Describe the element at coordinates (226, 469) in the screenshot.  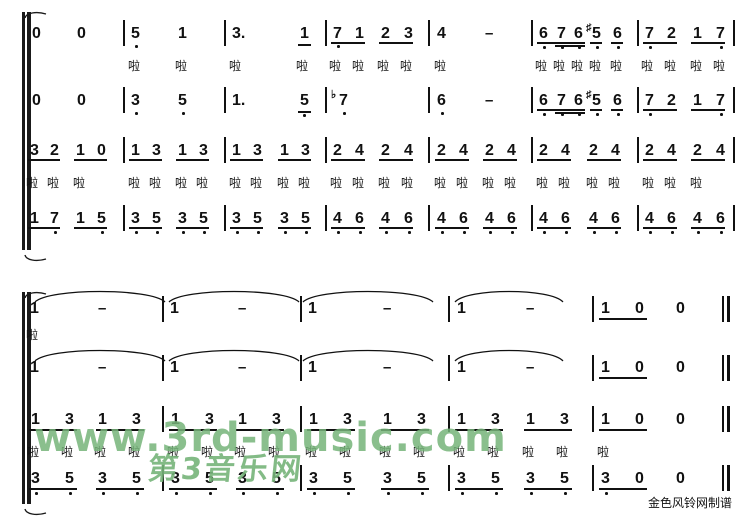
I see `watermark-site-name: 第3音乐网` at that location.